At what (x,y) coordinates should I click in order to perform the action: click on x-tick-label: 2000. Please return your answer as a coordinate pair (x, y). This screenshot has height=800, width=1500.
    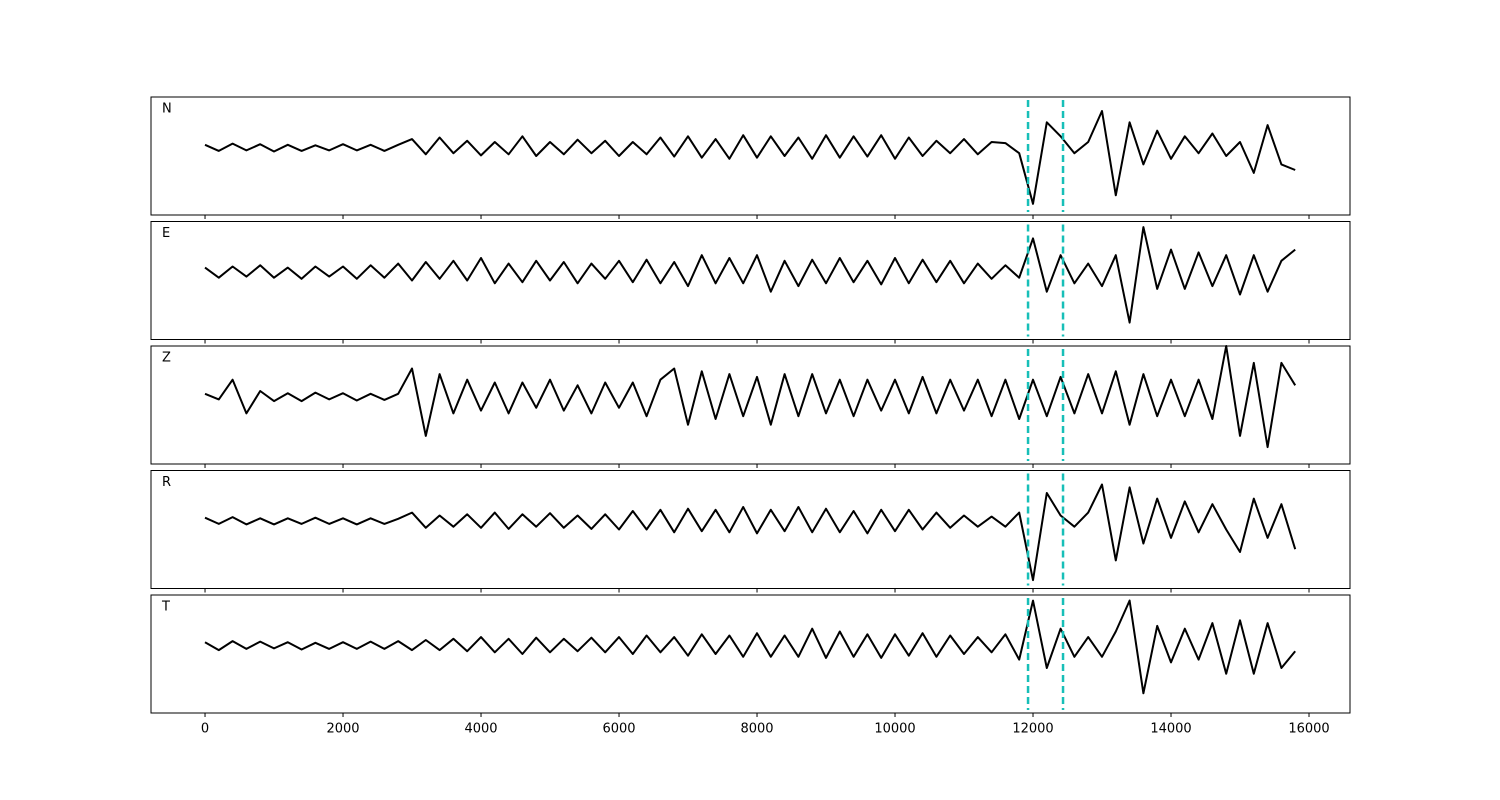
    Looking at the image, I should click on (342, 729).